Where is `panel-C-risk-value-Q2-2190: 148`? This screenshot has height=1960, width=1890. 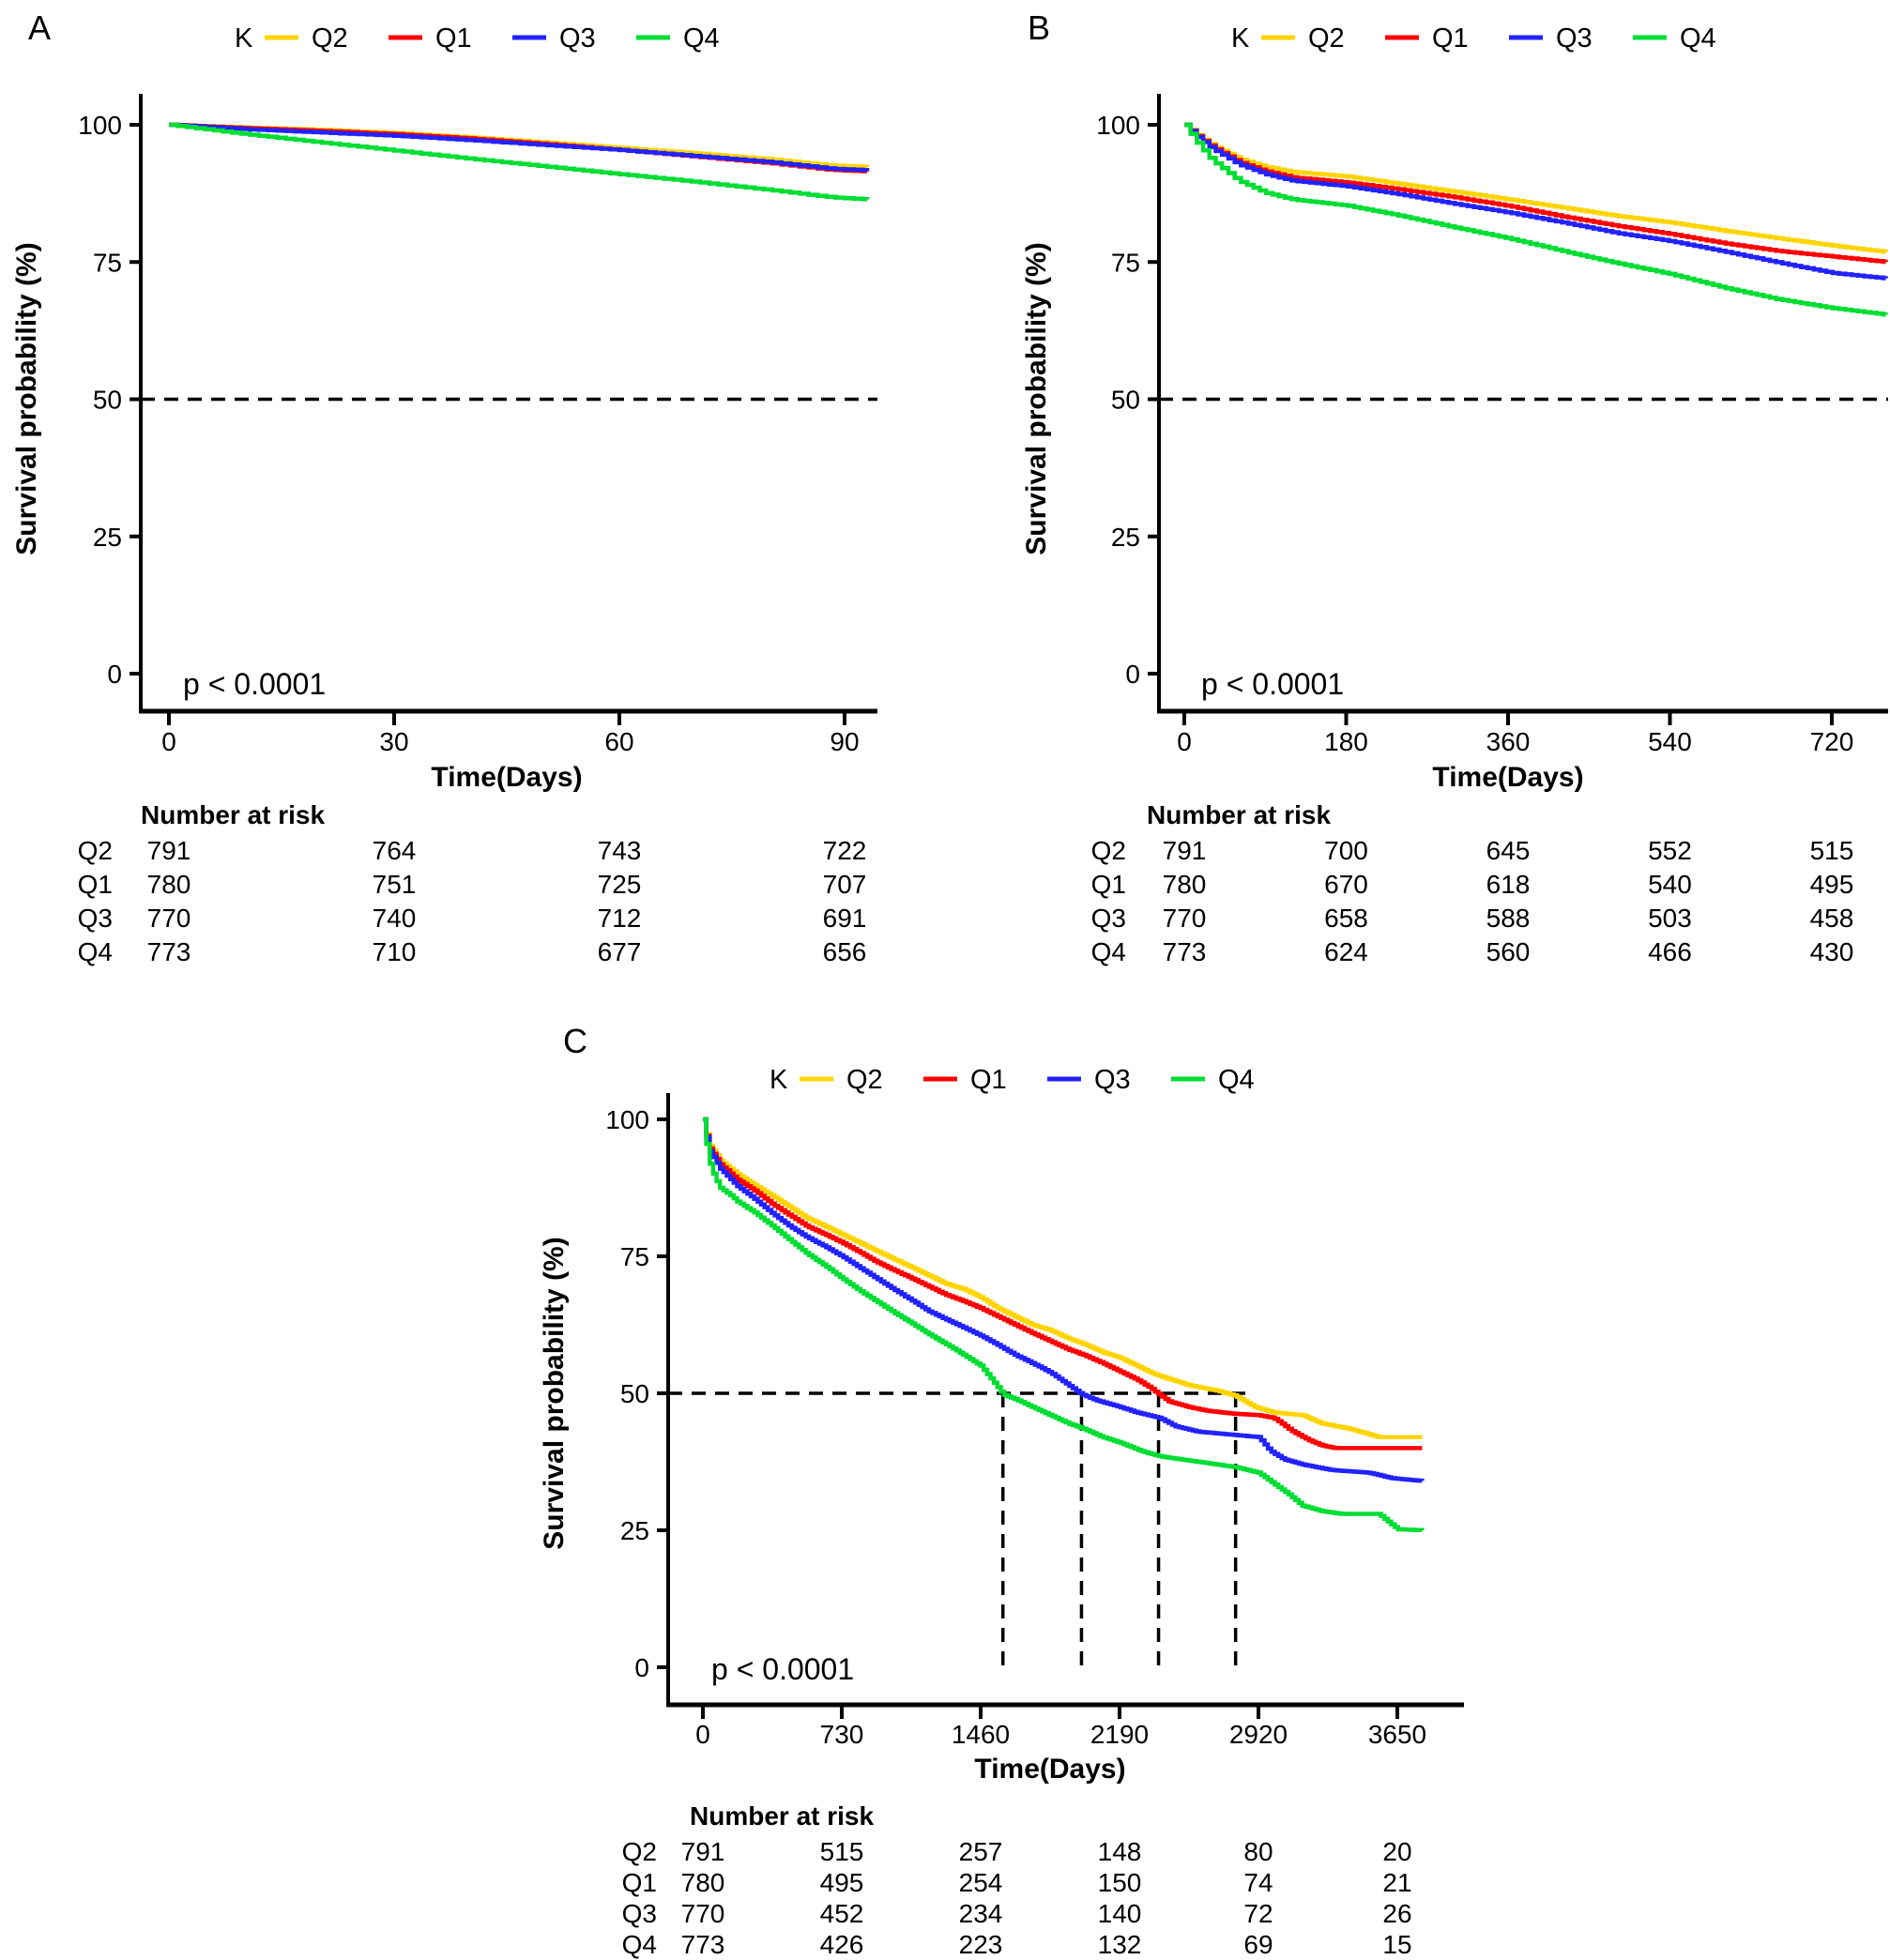
panel-C-risk-value-Q2-2190: 148 is located at coordinates (1120, 1851).